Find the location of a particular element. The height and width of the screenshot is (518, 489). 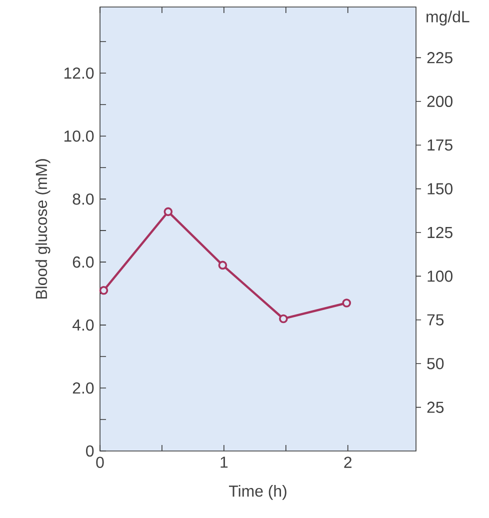

y2-axis-title: mg/dL is located at coordinates (448, 18).